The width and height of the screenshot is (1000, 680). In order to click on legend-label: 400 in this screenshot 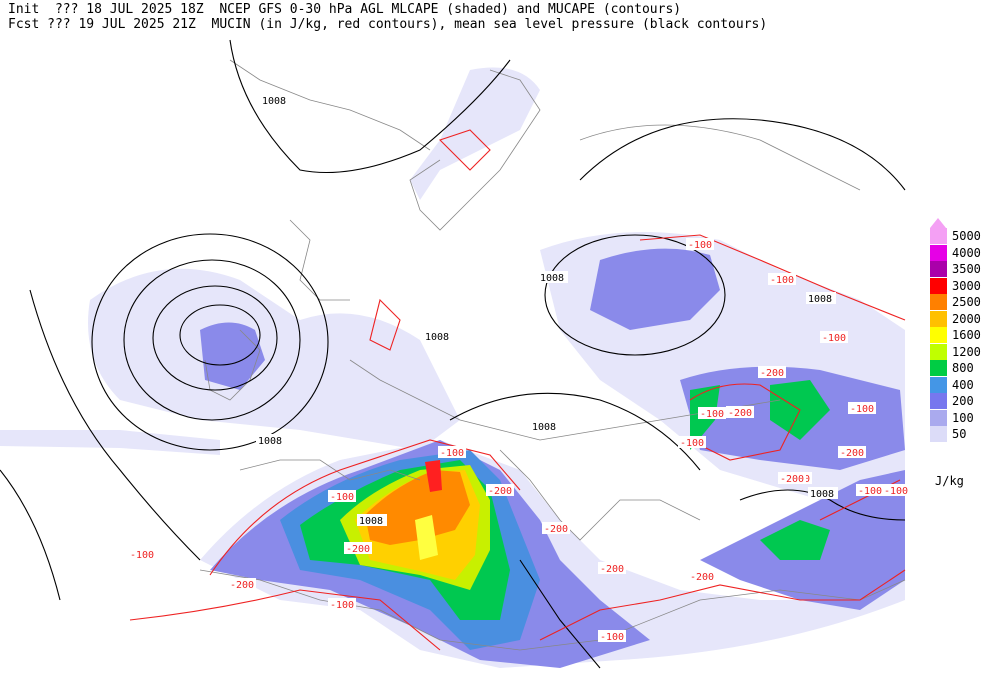, I will do `click(963, 384)`.